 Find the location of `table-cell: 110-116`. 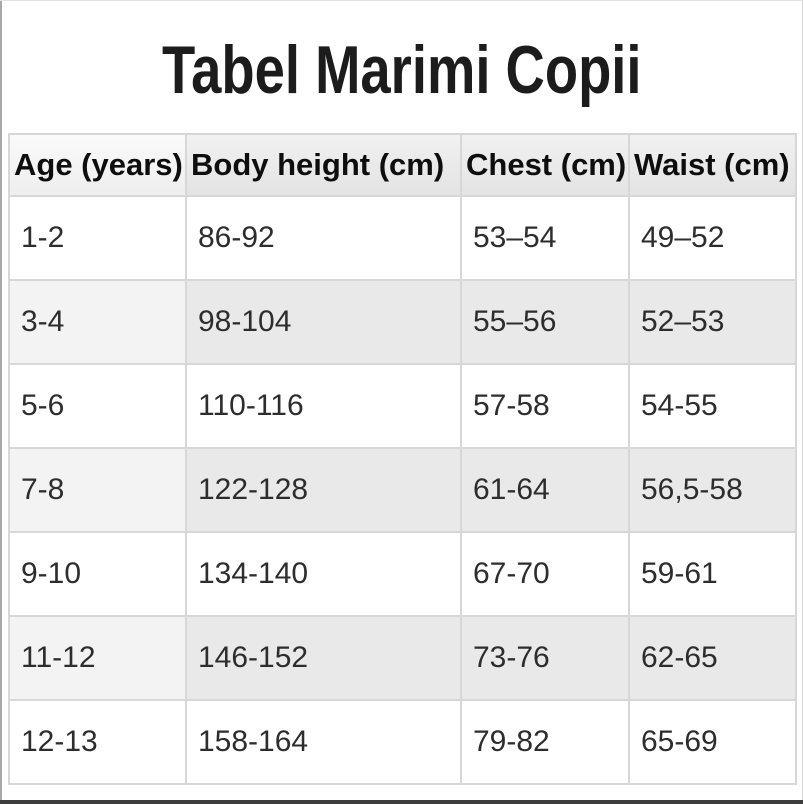

table-cell: 110-116 is located at coordinates (323, 406).